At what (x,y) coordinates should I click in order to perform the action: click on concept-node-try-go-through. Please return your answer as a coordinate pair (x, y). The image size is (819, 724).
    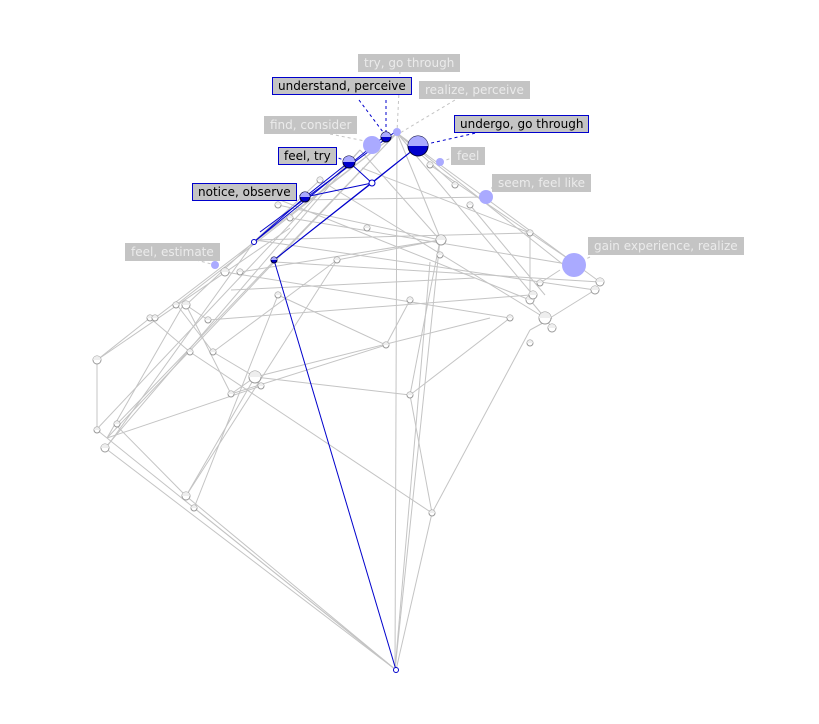
    Looking at the image, I should click on (397, 132).